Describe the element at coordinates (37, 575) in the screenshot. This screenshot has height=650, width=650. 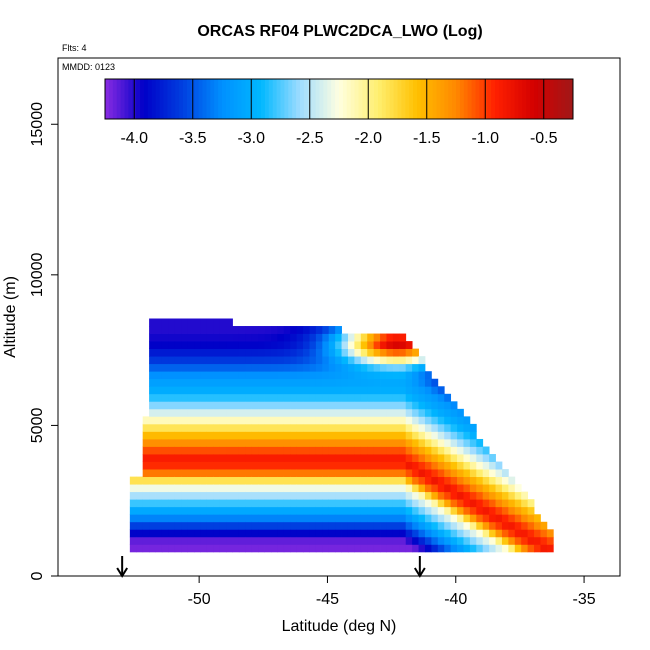
I see `y-tick-label: 0` at that location.